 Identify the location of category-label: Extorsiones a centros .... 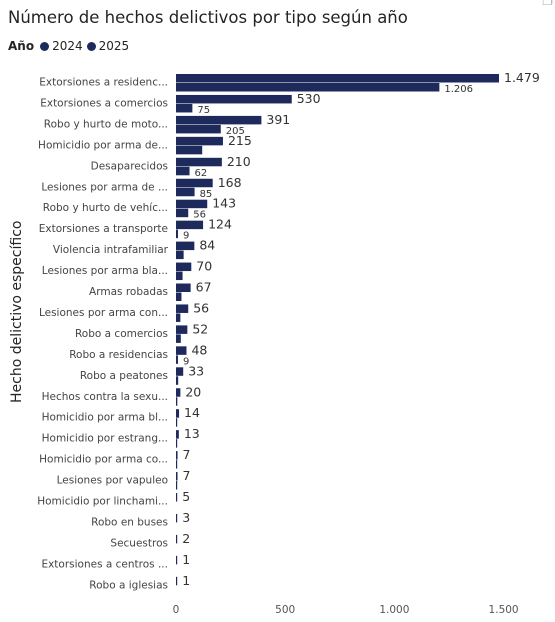
(104, 564).